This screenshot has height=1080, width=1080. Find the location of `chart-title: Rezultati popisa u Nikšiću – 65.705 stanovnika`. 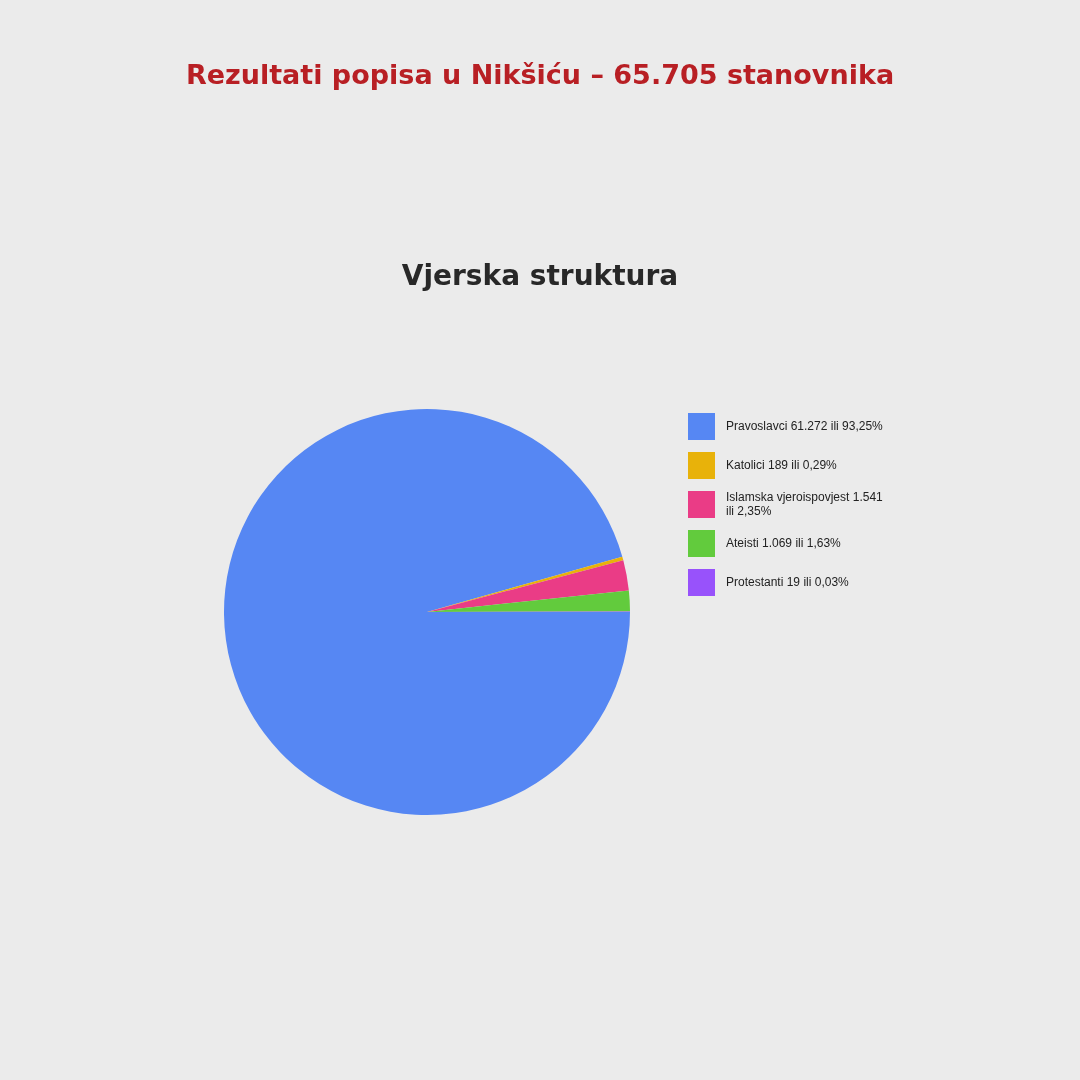

chart-title: Rezultati popisa u Nikšiću – 65.705 stanovnika is located at coordinates (540, 74).